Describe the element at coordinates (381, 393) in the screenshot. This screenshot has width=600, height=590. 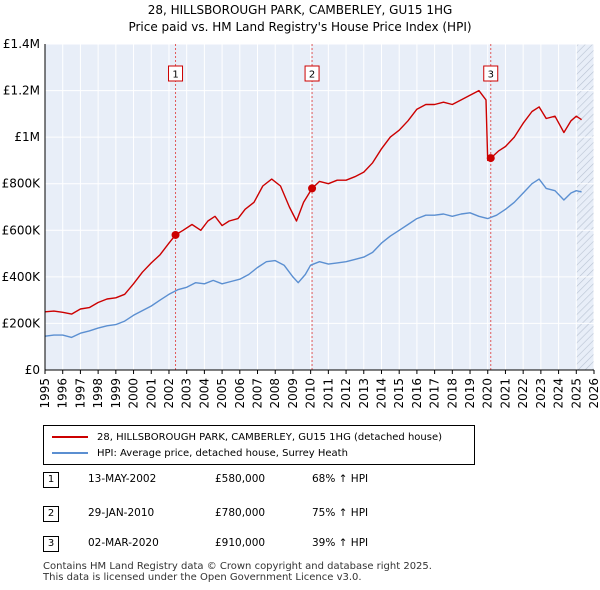
I see `x-tick-label: 2014` at that location.